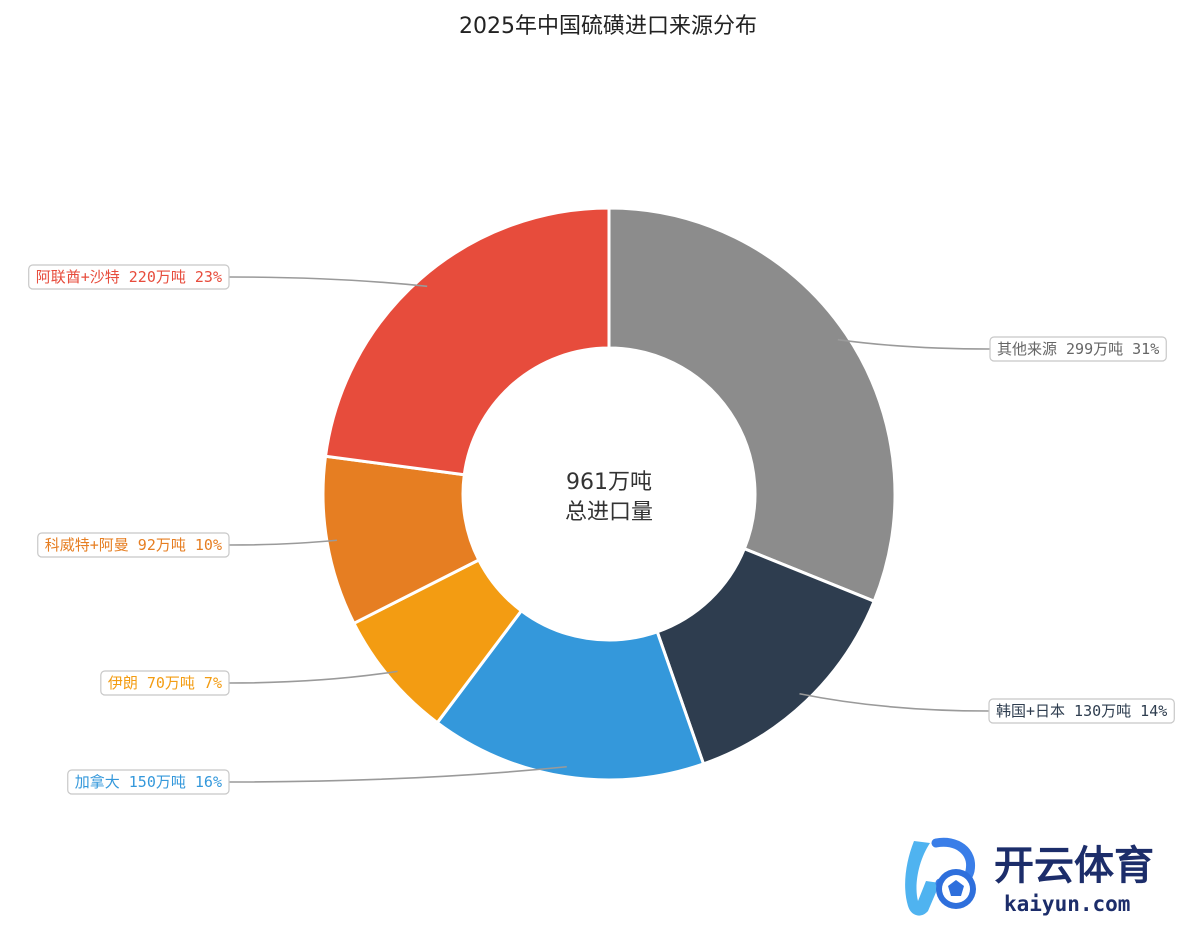 The height and width of the screenshot is (937, 1200). I want to click on logo-text-en: kaiyun.com, so click(1067, 904).